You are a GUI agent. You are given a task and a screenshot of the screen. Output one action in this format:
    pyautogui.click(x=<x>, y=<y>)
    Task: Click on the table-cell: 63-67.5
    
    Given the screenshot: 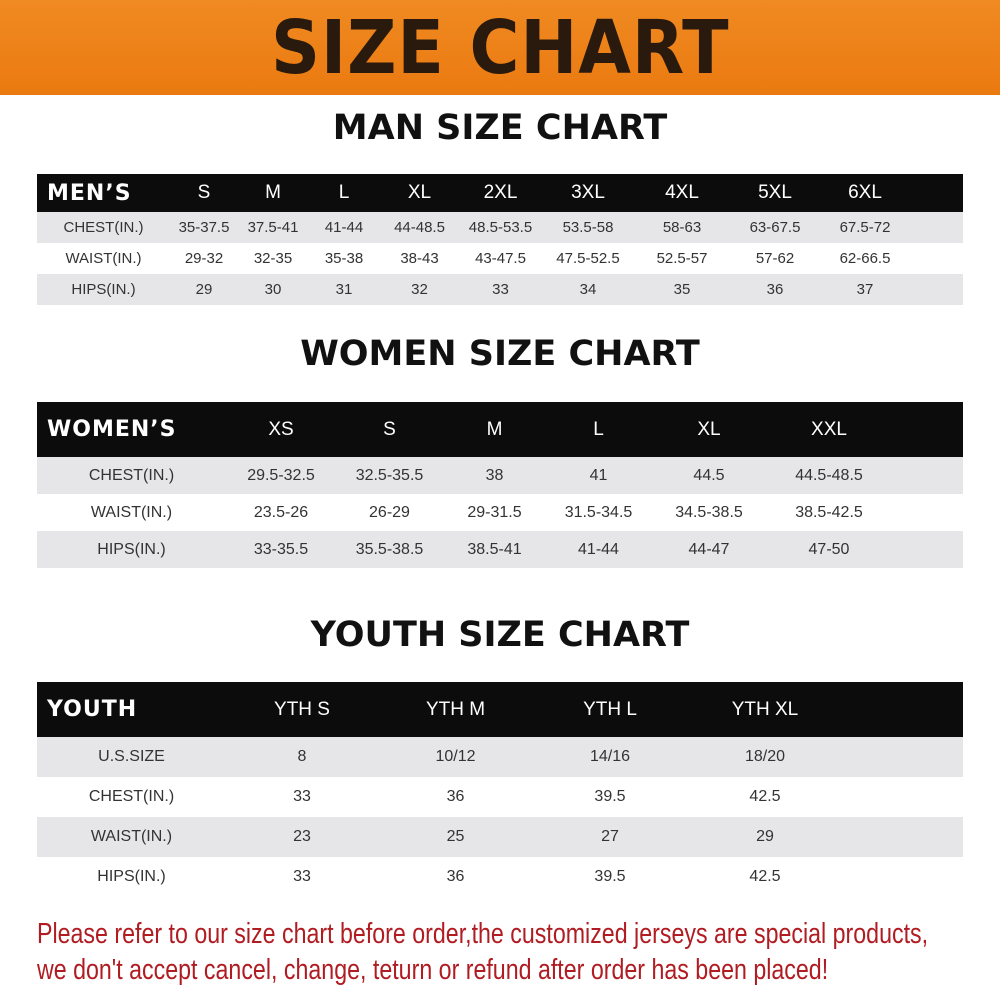 What is the action you would take?
    pyautogui.click(x=775, y=227)
    